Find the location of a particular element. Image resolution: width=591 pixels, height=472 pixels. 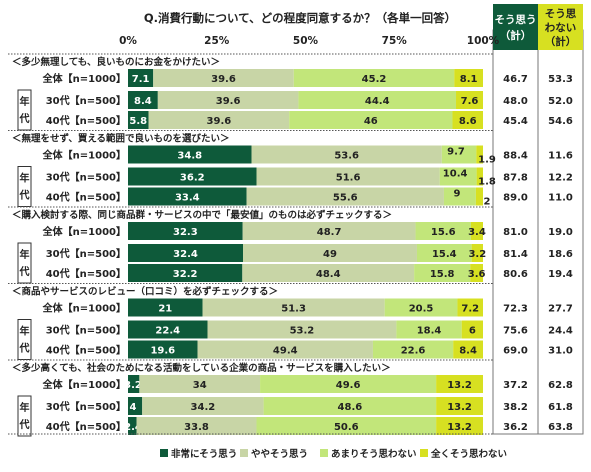

agree-total-value: 87.8 is located at coordinates (515, 178).